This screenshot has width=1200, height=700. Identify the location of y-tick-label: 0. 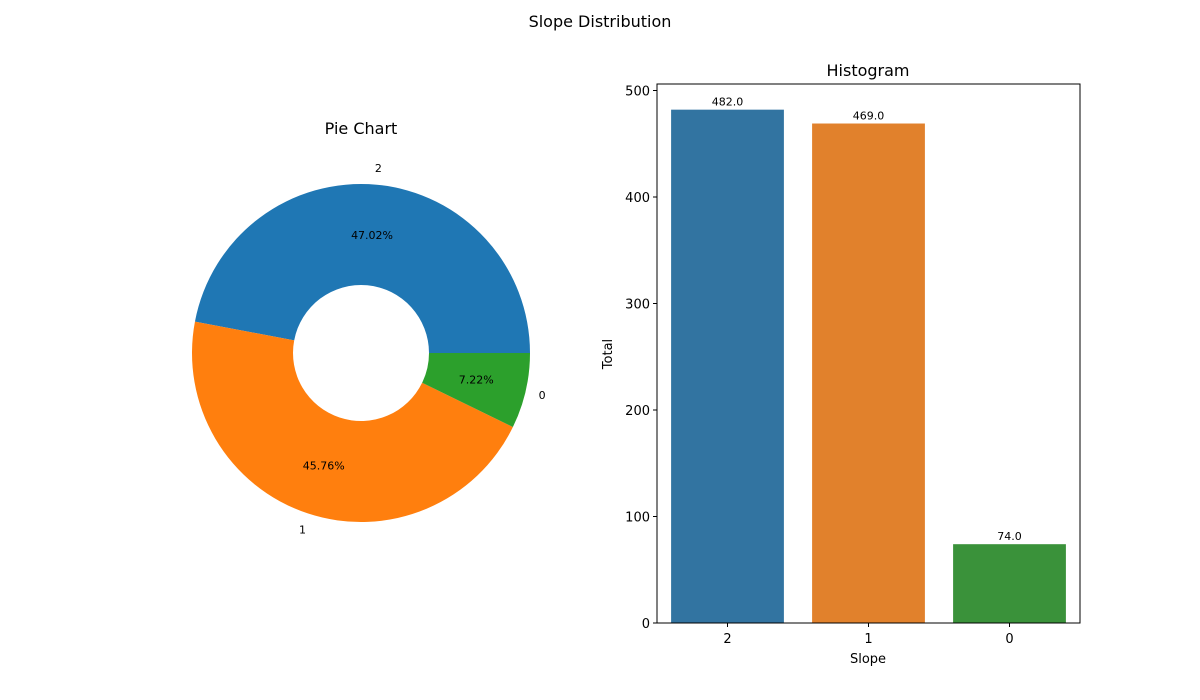
(646, 624).